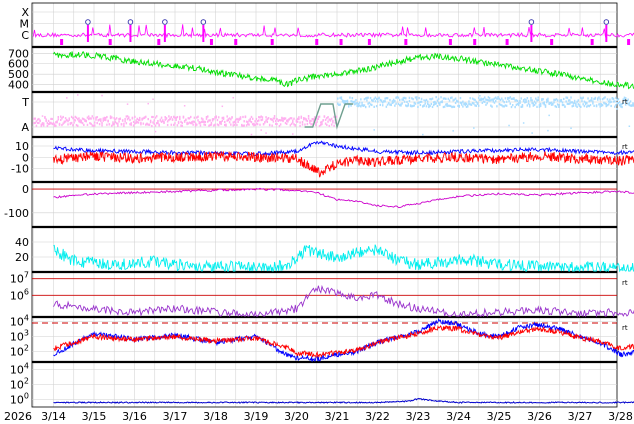 The width and height of the screenshot is (634, 424). What do you see at coordinates (19, 294) in the screenshot?
I see `proton-tick-label-1e6: 106` at bounding box center [19, 294].